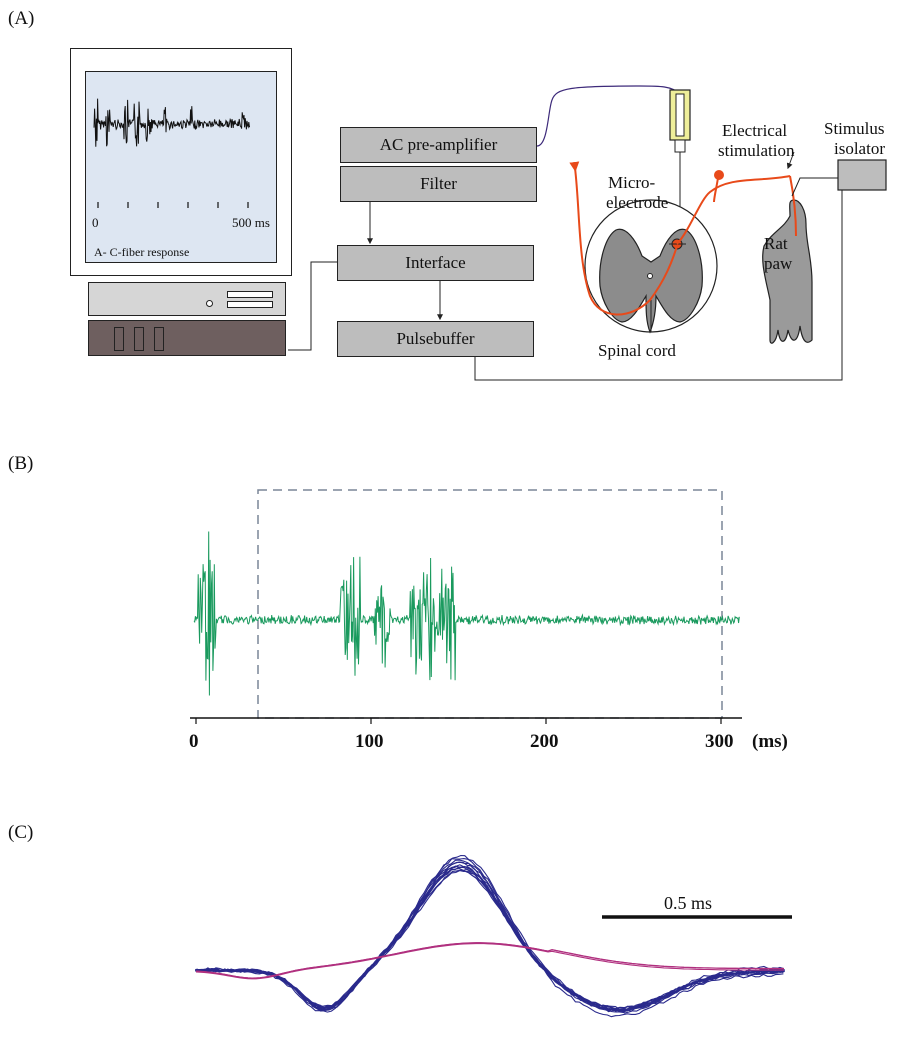  I want to click on panel-c-waveforms, so click(493, 936).